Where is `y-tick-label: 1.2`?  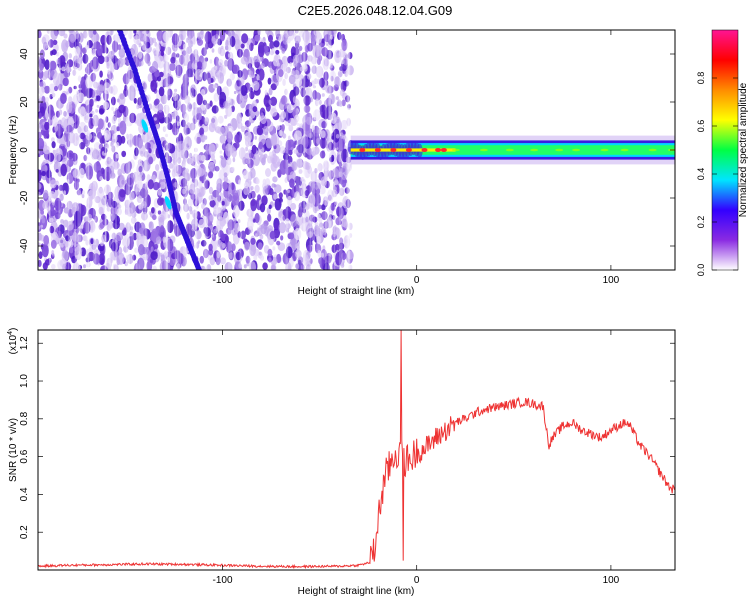
y-tick-label: 1.2 is located at coordinates (24, 343).